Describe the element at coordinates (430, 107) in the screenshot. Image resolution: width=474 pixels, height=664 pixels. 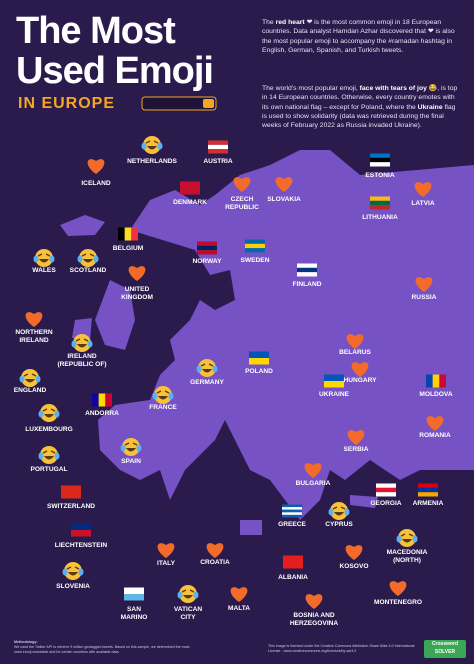
I see `text-segment: Ukraine` at that location.